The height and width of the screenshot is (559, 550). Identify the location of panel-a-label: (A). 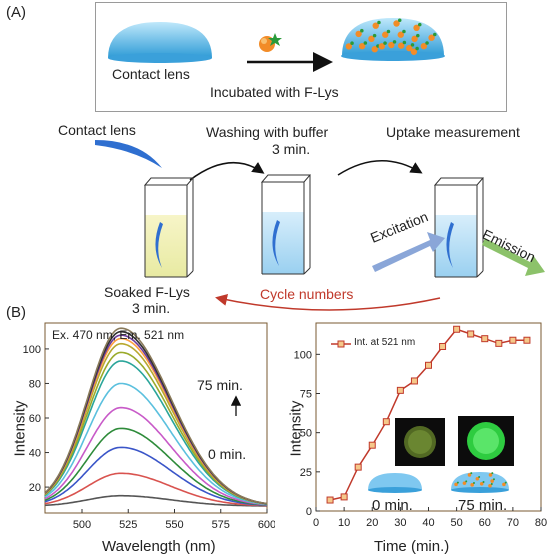
(16, 12).